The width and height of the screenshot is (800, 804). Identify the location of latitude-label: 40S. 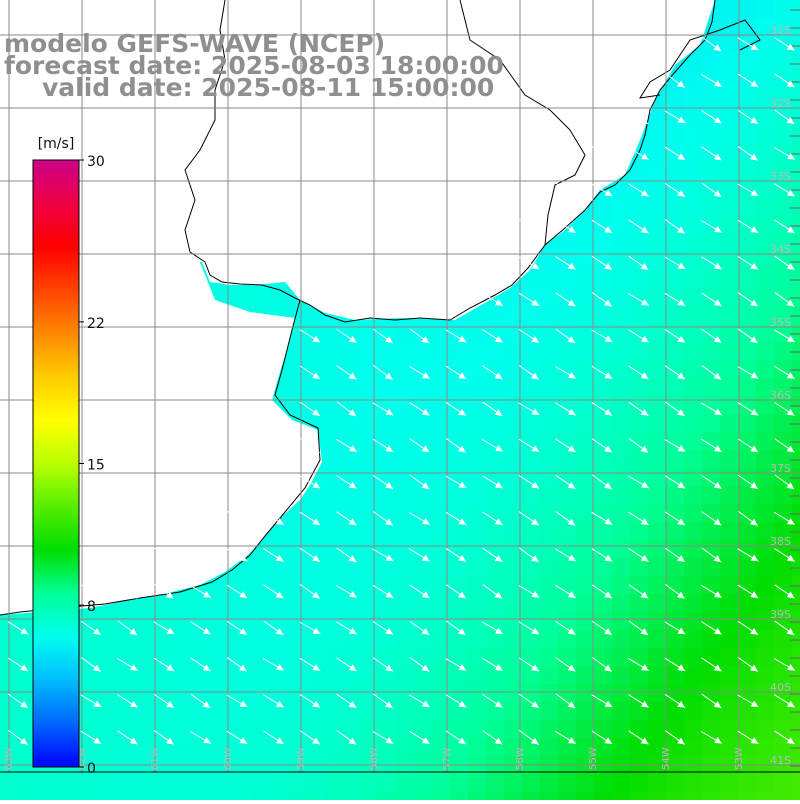
(780, 687).